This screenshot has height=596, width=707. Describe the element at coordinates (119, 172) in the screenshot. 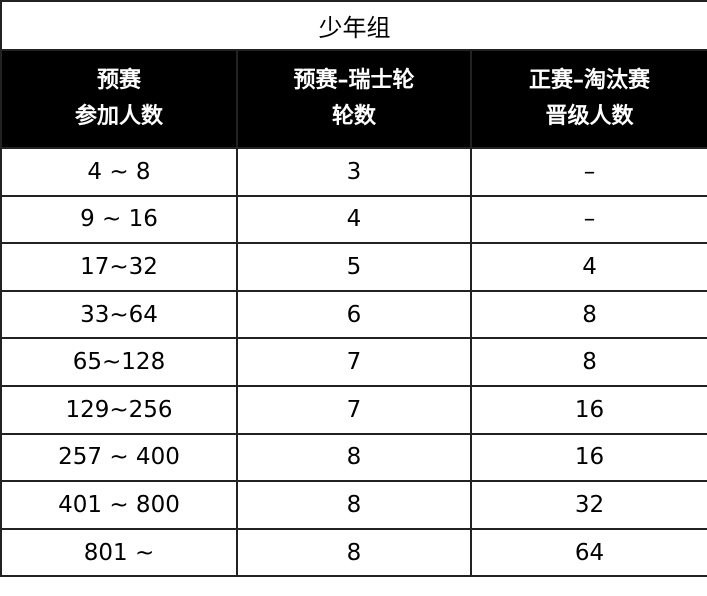

I see `participants-cell: 4 ~ 8` at that location.